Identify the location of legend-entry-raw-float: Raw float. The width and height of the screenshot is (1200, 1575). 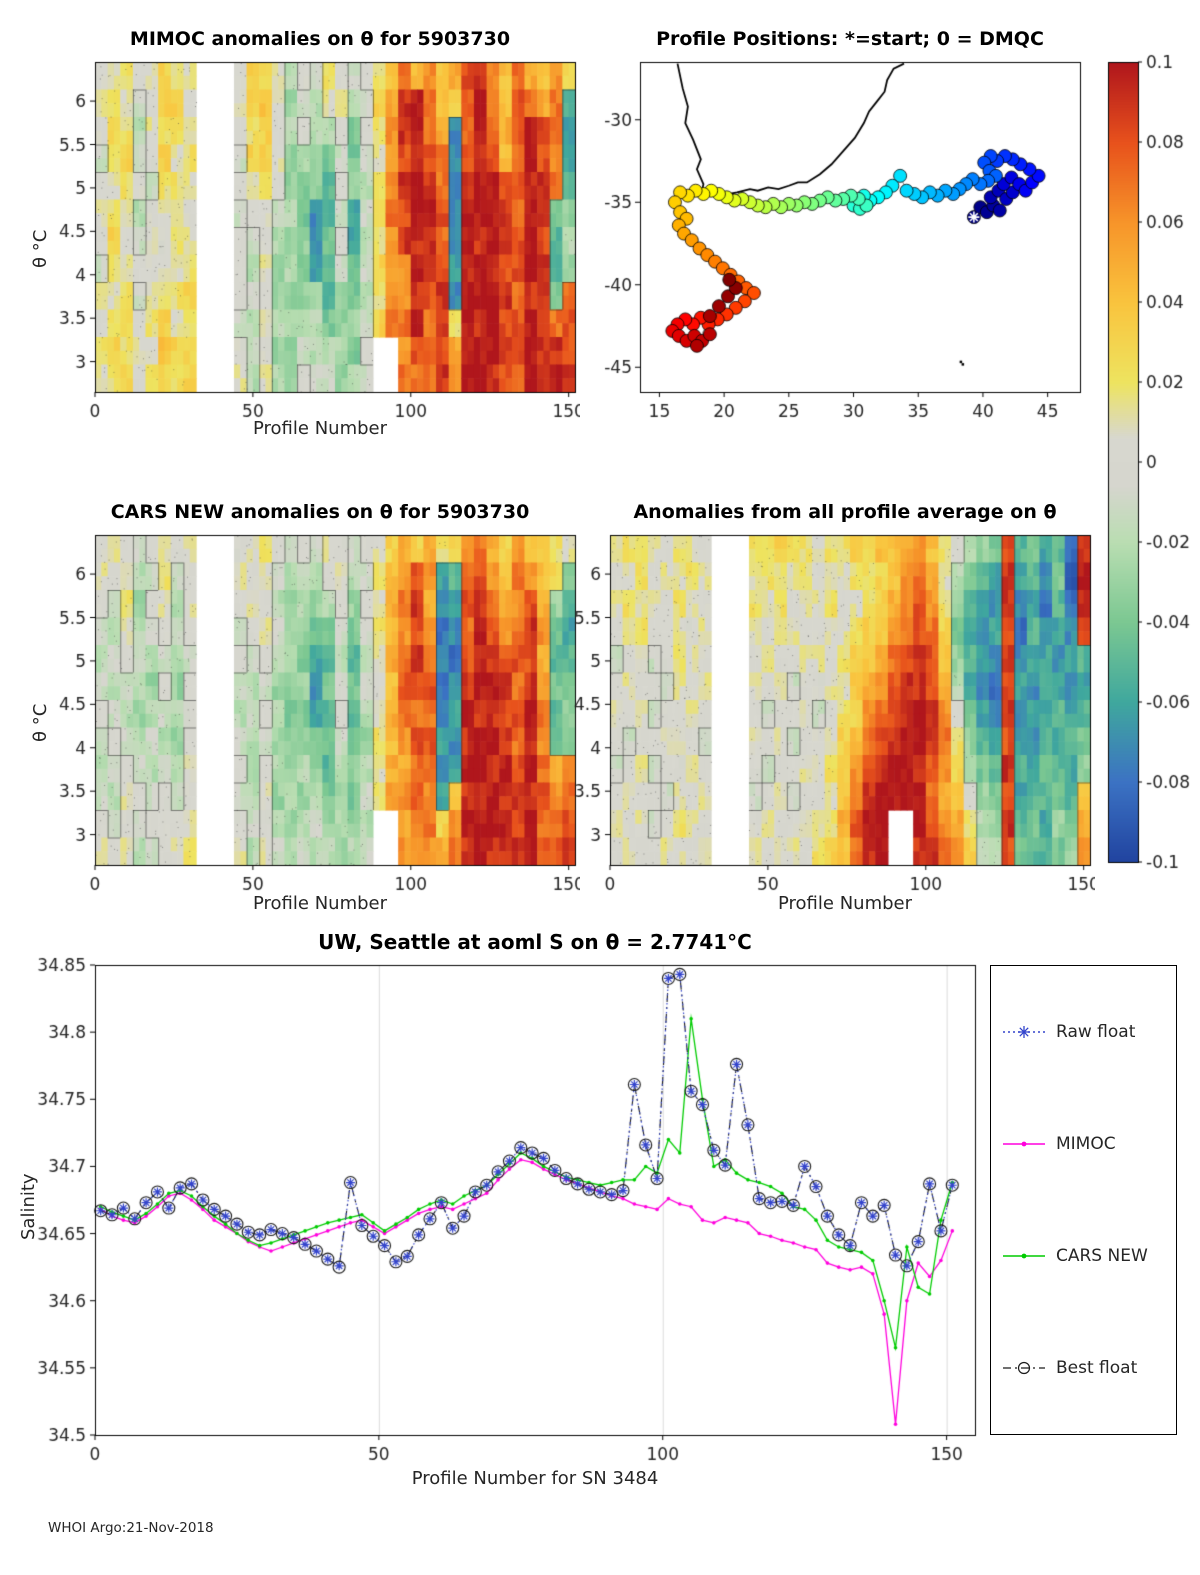
(1086, 1032).